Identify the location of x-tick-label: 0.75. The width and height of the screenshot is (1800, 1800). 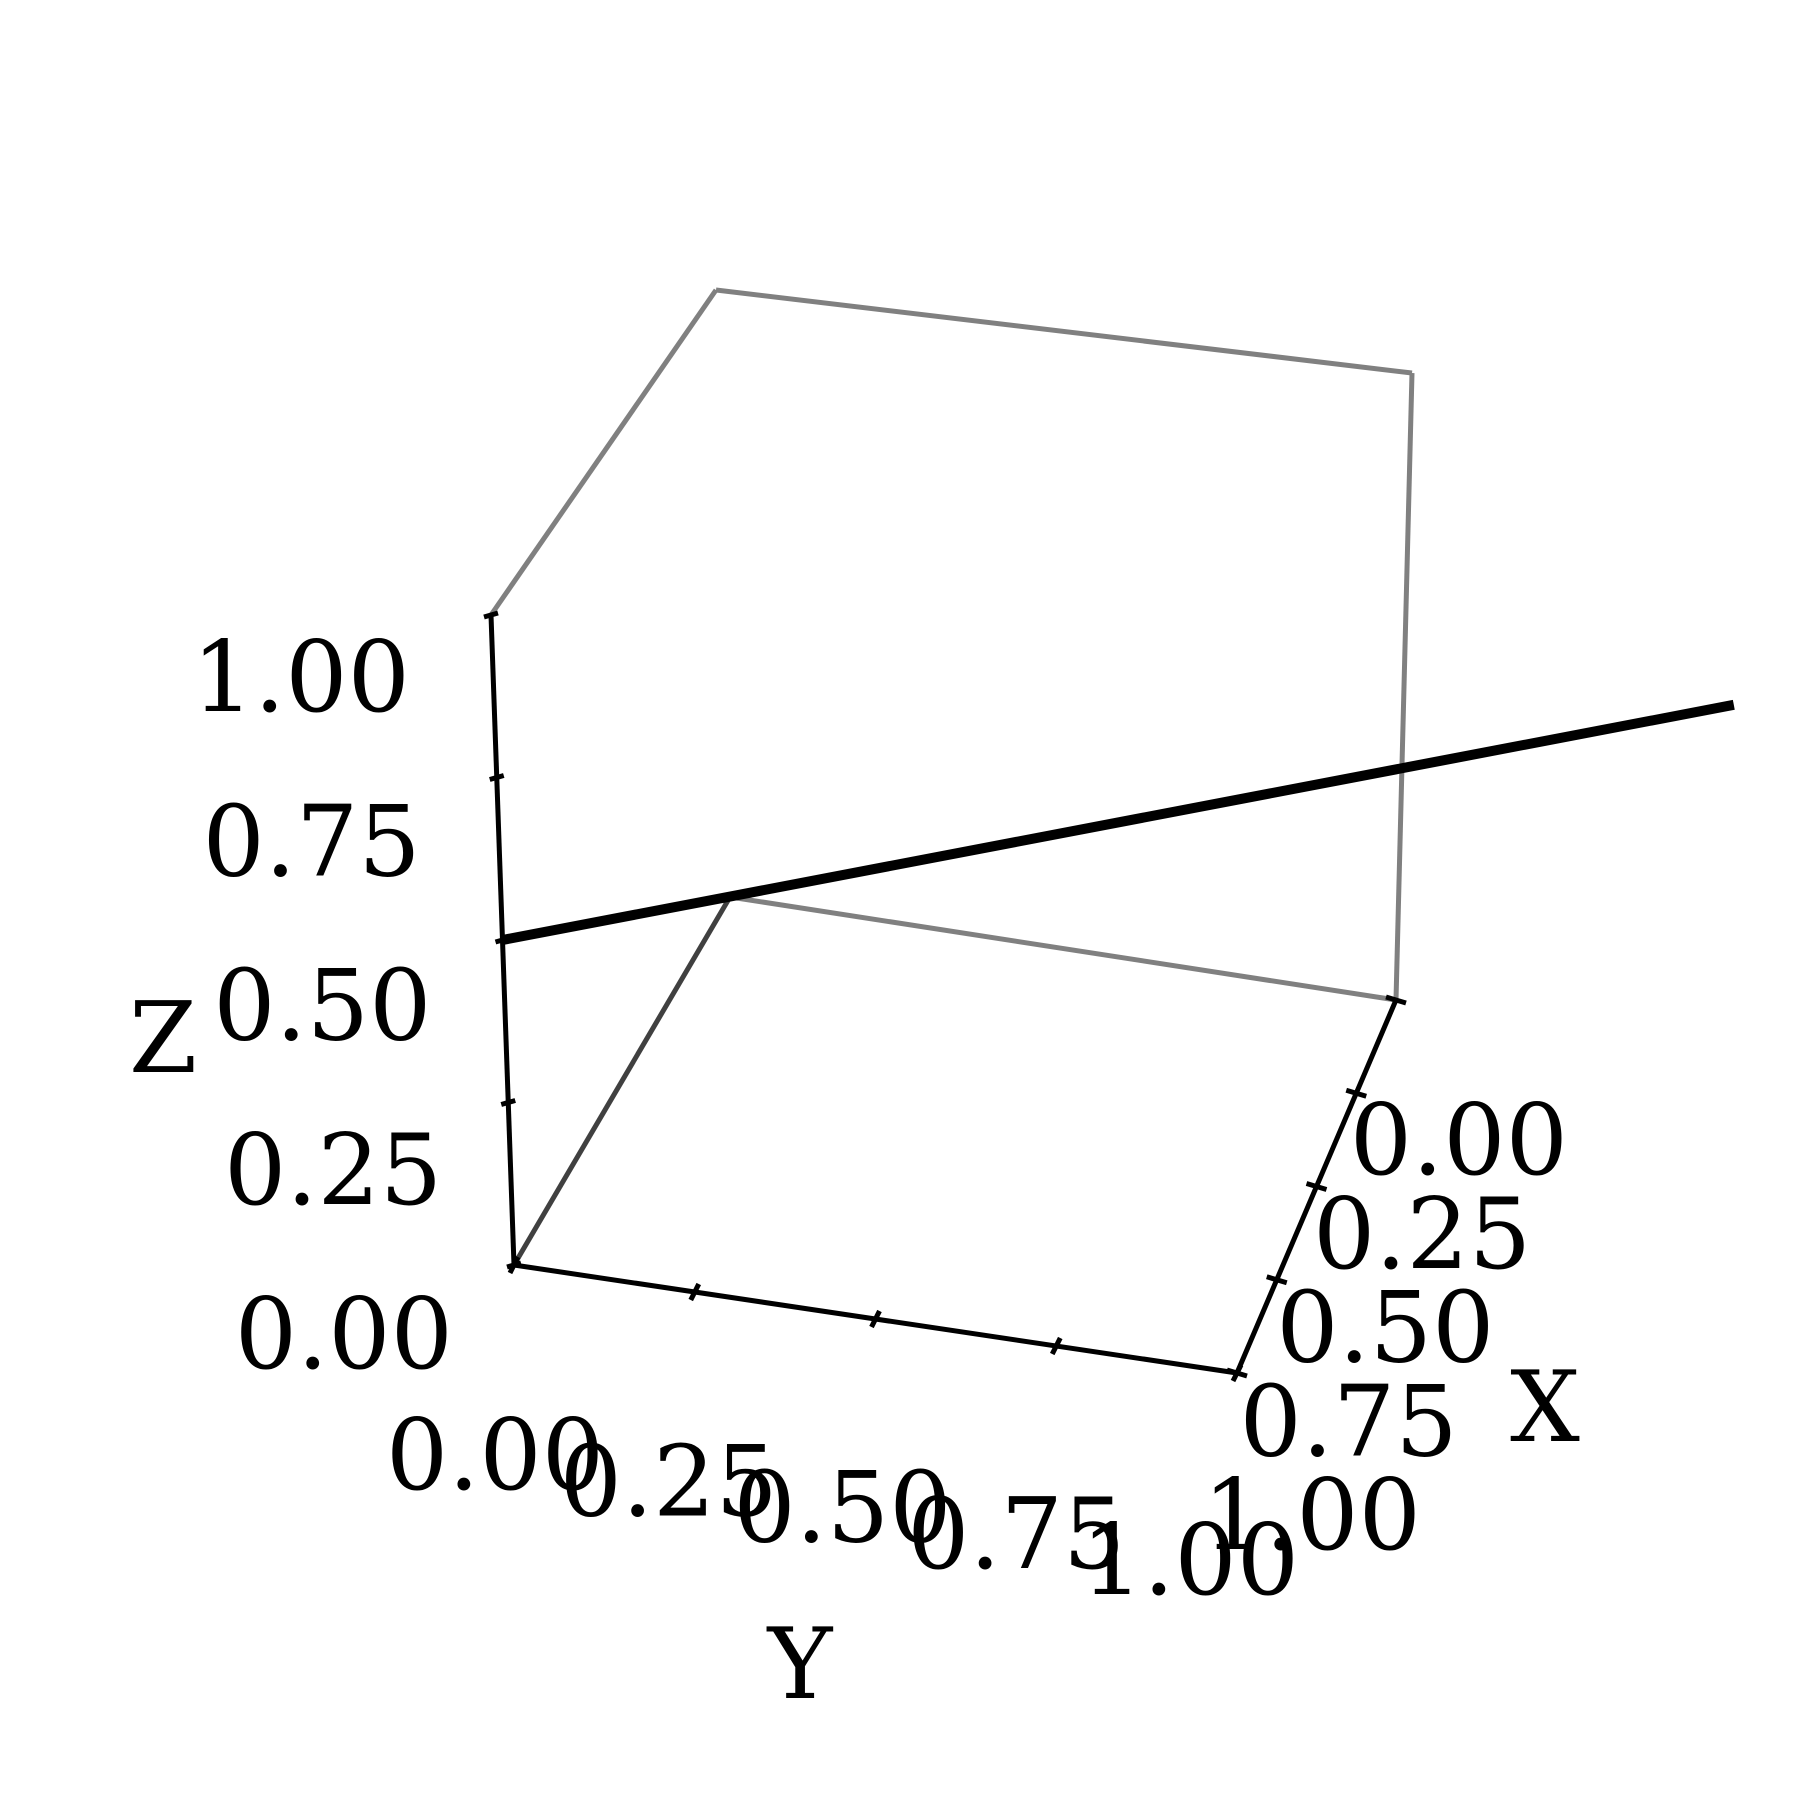
(1349, 1422).